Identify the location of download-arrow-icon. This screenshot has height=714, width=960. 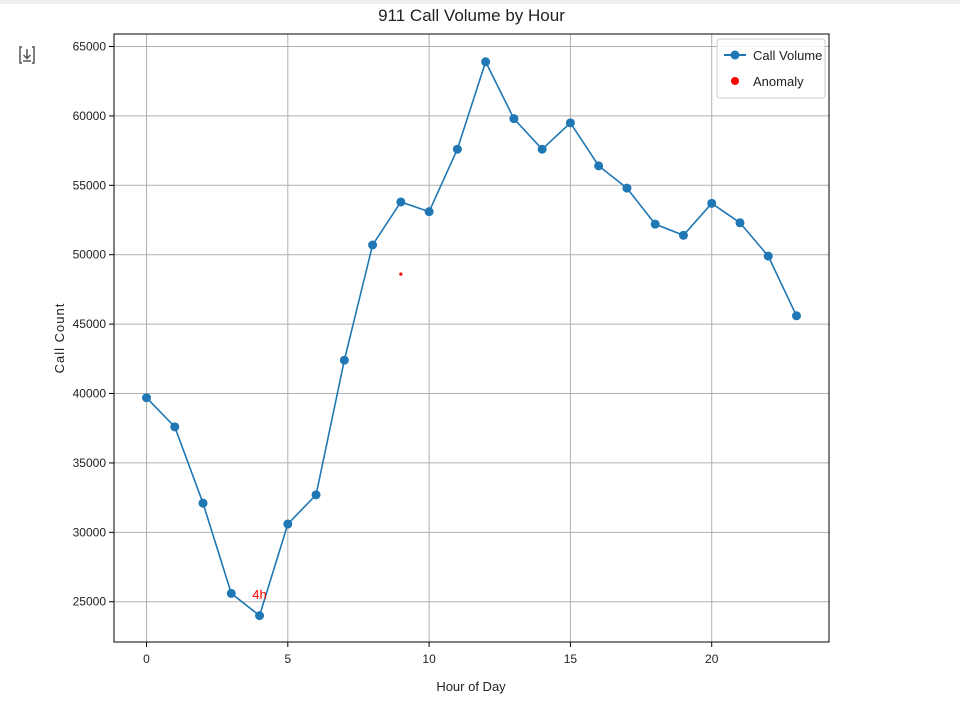
(27, 55).